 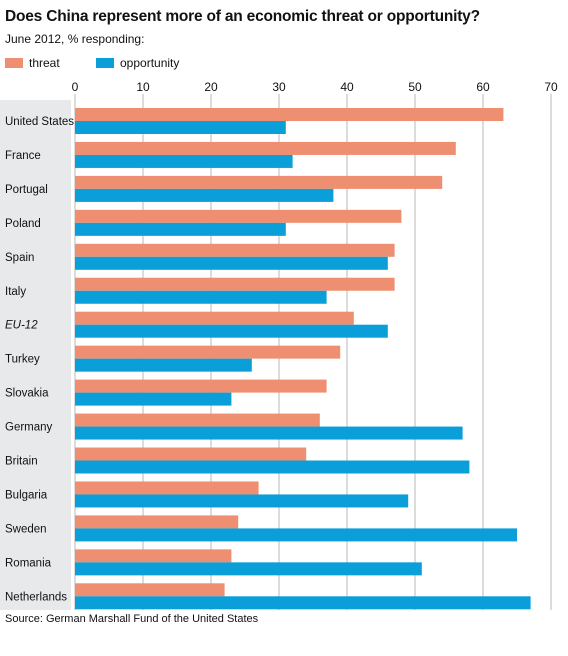 I want to click on category-label: Sweden, so click(x=26, y=529).